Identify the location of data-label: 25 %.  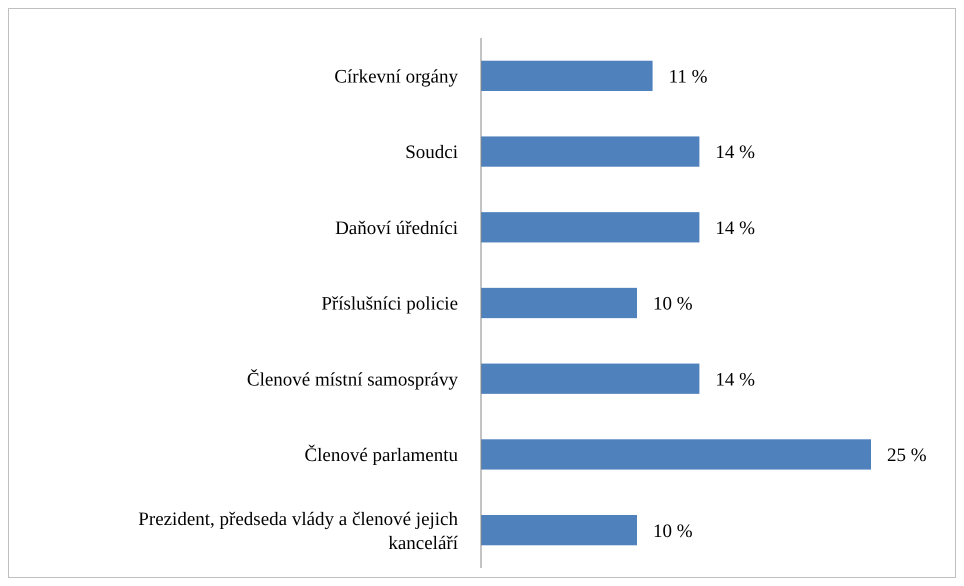
(907, 455).